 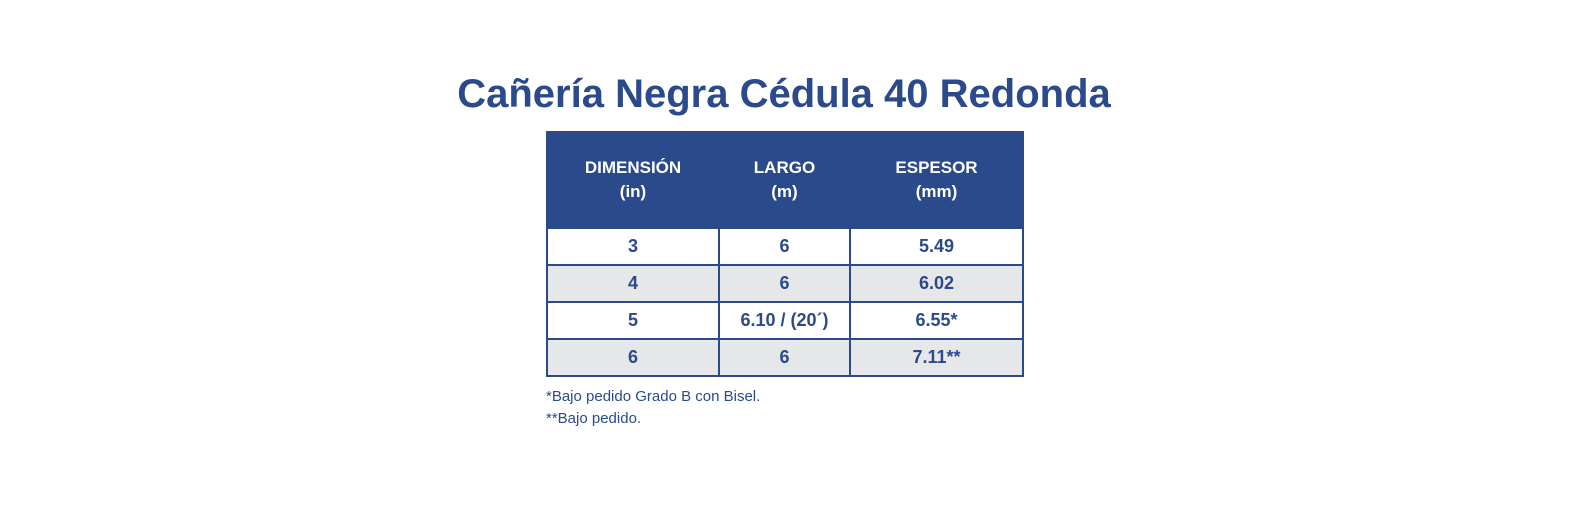 I want to click on header-largo: LARGO (m), so click(x=784, y=180).